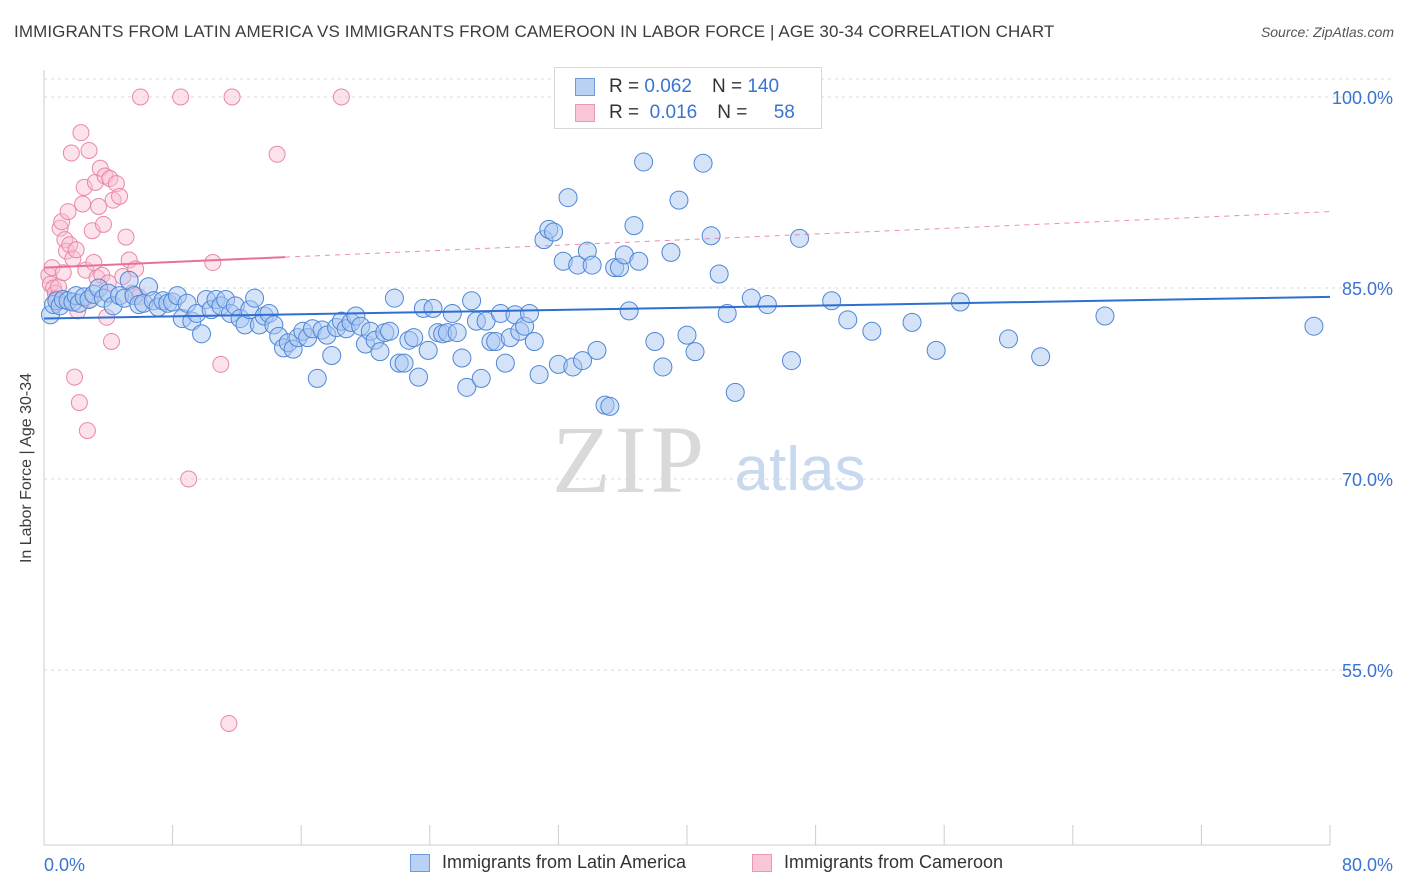 This screenshot has width=1406, height=892. Describe the element at coordinates (164, 262) in the screenshot. I see `trend-line-cameroon` at that location.